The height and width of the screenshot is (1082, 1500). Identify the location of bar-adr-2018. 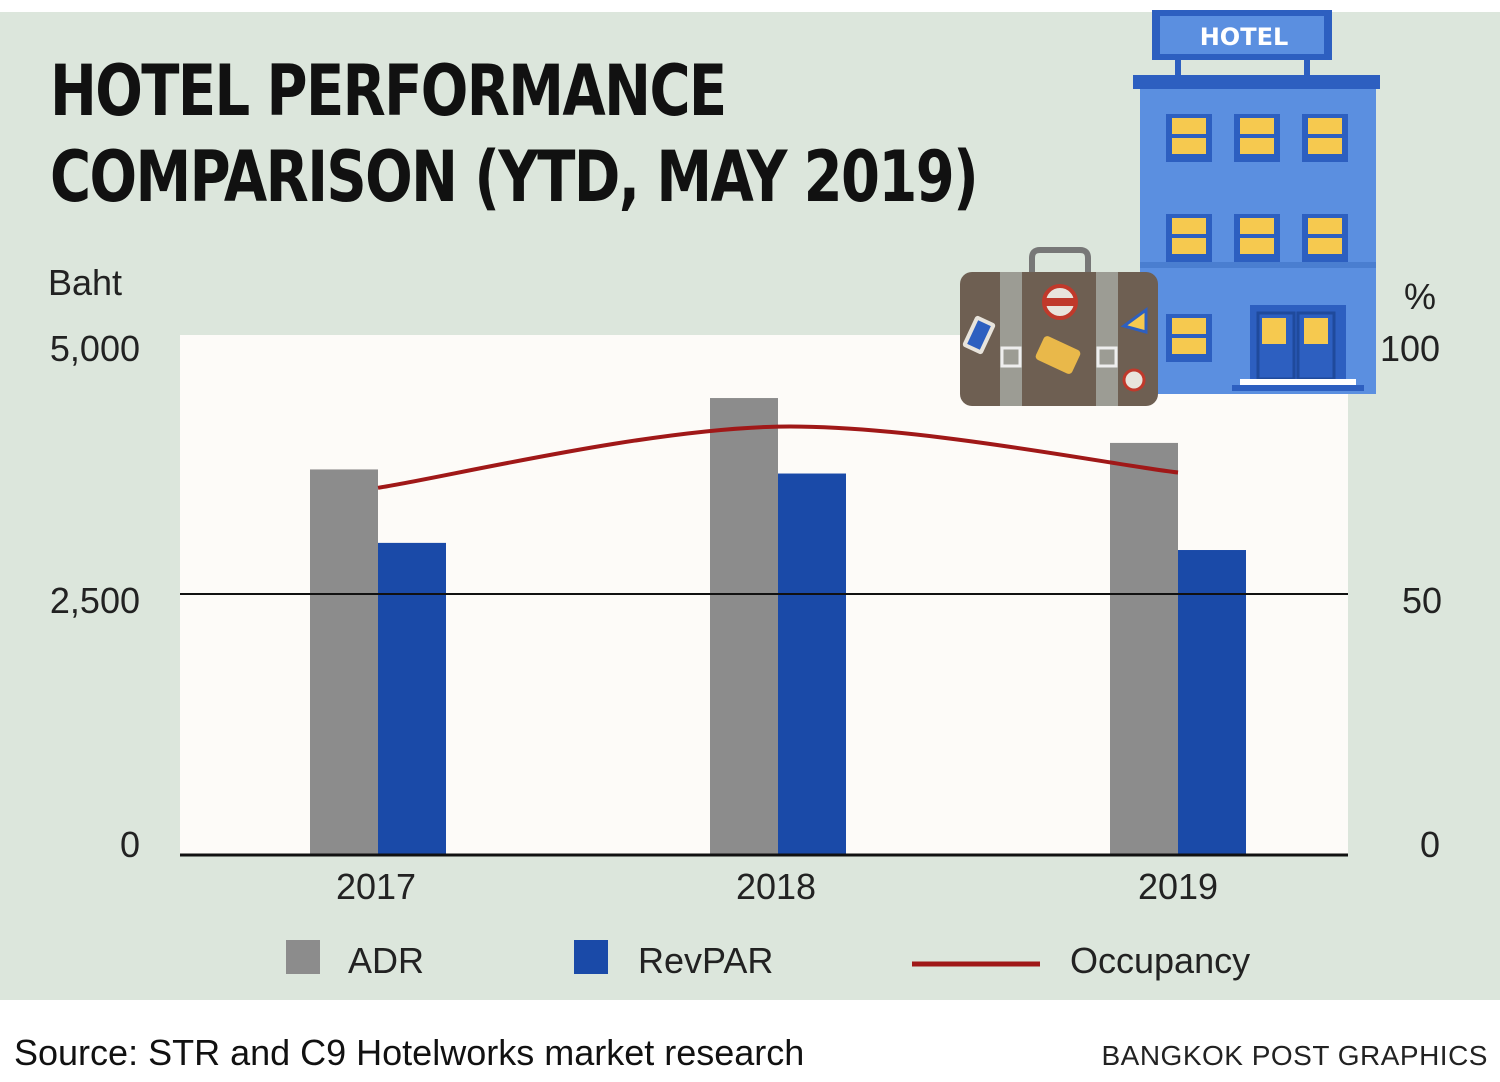
(744, 626).